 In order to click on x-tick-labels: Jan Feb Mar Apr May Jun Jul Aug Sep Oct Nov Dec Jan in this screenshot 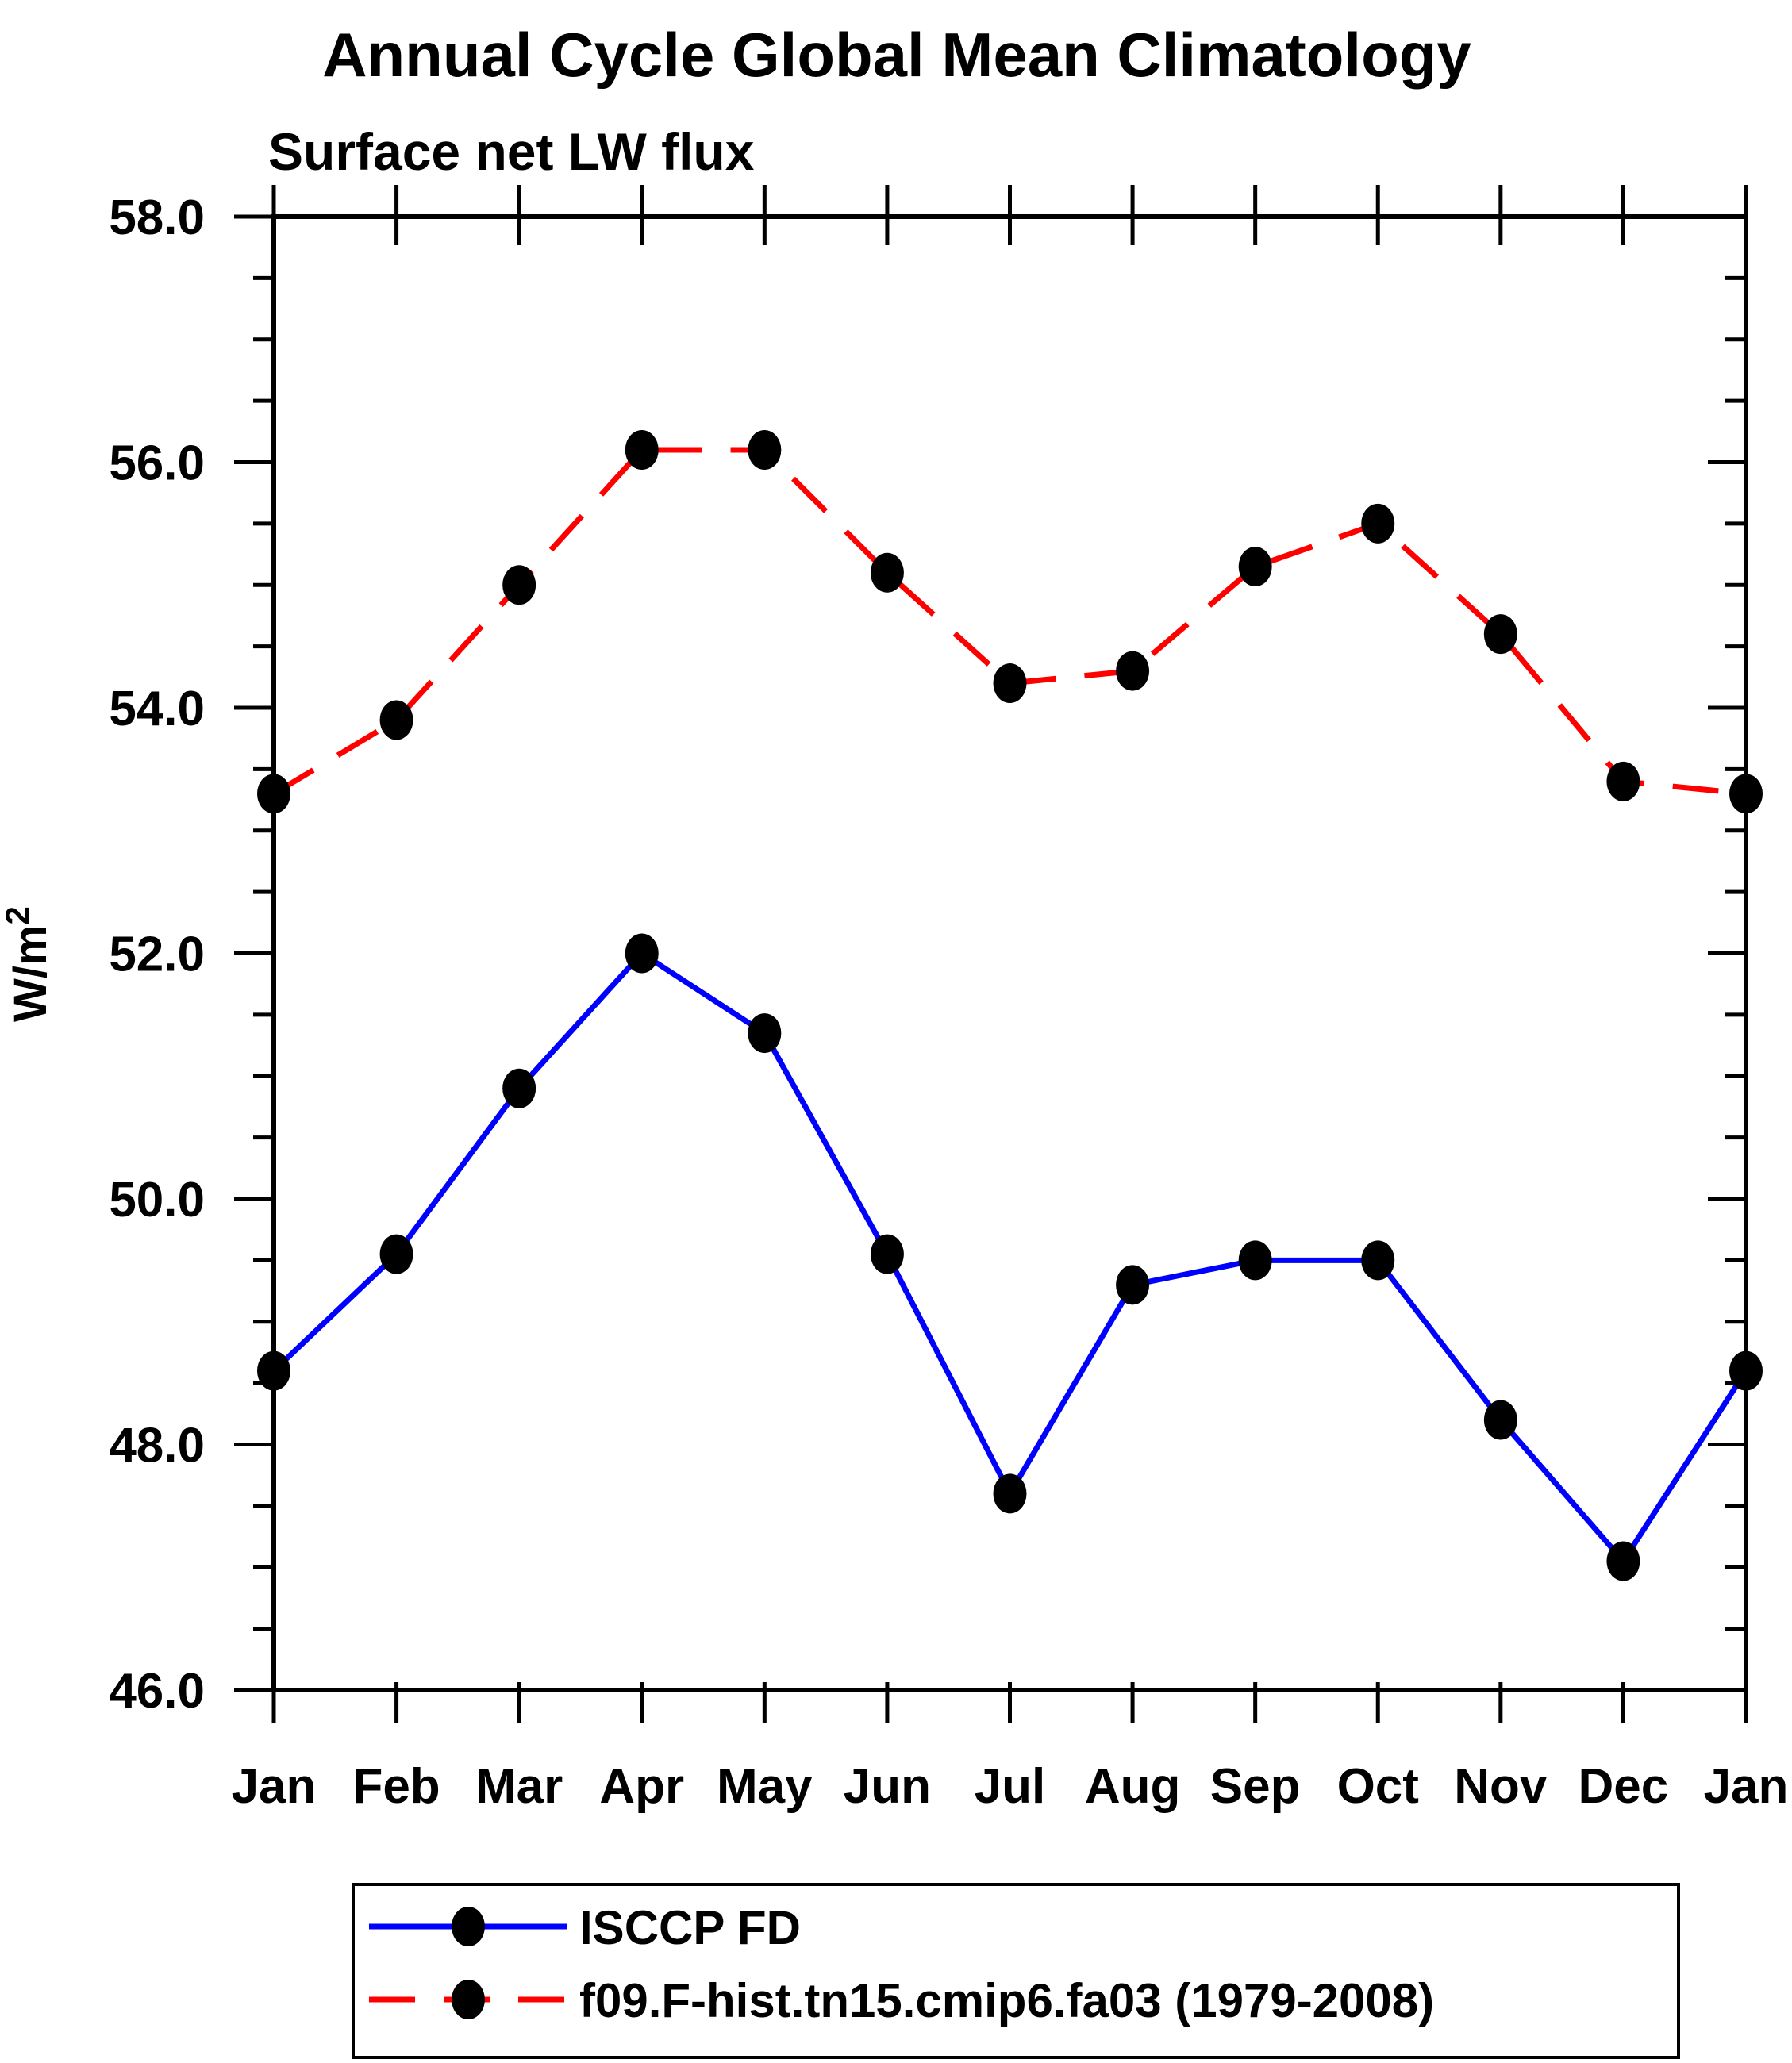, I will do `click(1010, 1786)`.